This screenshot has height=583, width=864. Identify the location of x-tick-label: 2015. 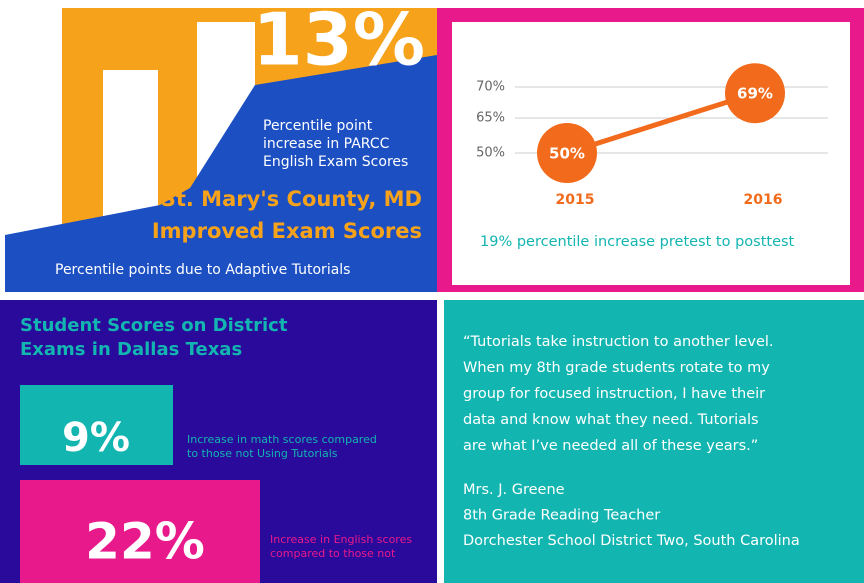
(575, 200).